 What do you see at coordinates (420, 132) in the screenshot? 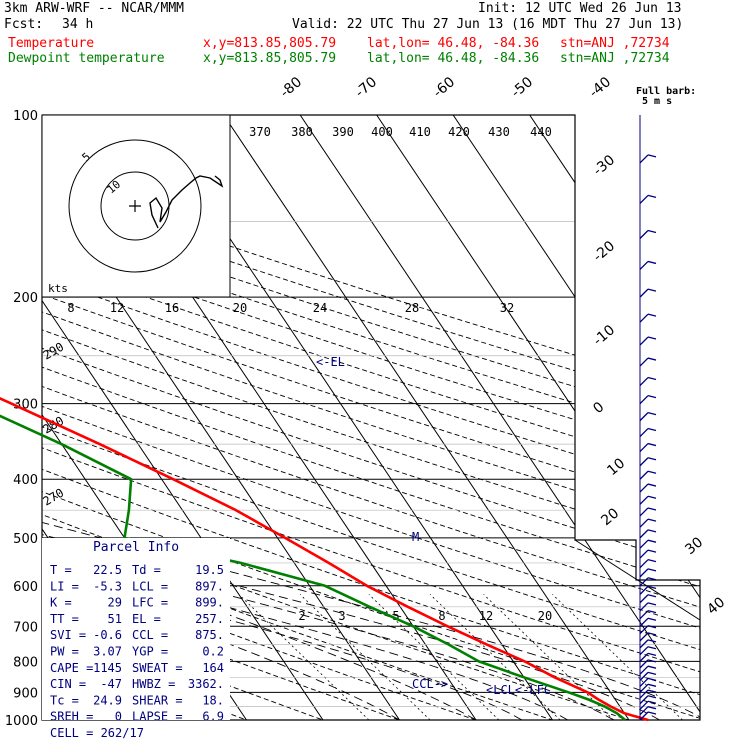
I see `theta-e-label: 410` at bounding box center [420, 132].